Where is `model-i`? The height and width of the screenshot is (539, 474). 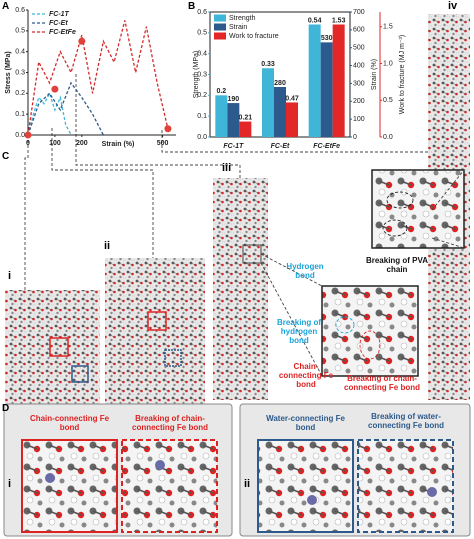
model-i is located at coordinates (52, 349).